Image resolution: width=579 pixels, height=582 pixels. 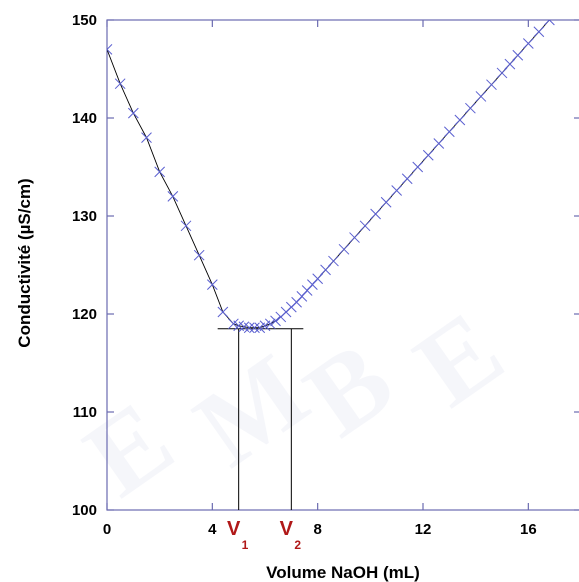 I want to click on x-tick-label: 4, so click(x=212, y=529).